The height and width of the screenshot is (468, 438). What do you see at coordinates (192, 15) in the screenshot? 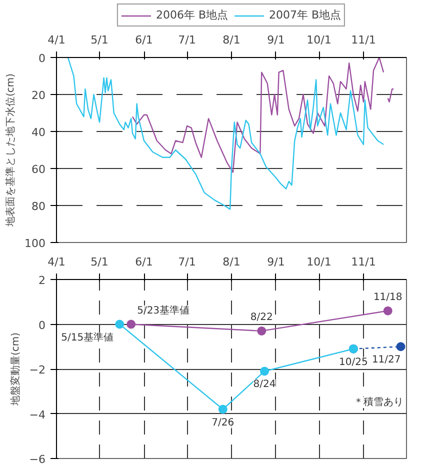
I see `legend-label: 2006年 B地点` at bounding box center [192, 15].